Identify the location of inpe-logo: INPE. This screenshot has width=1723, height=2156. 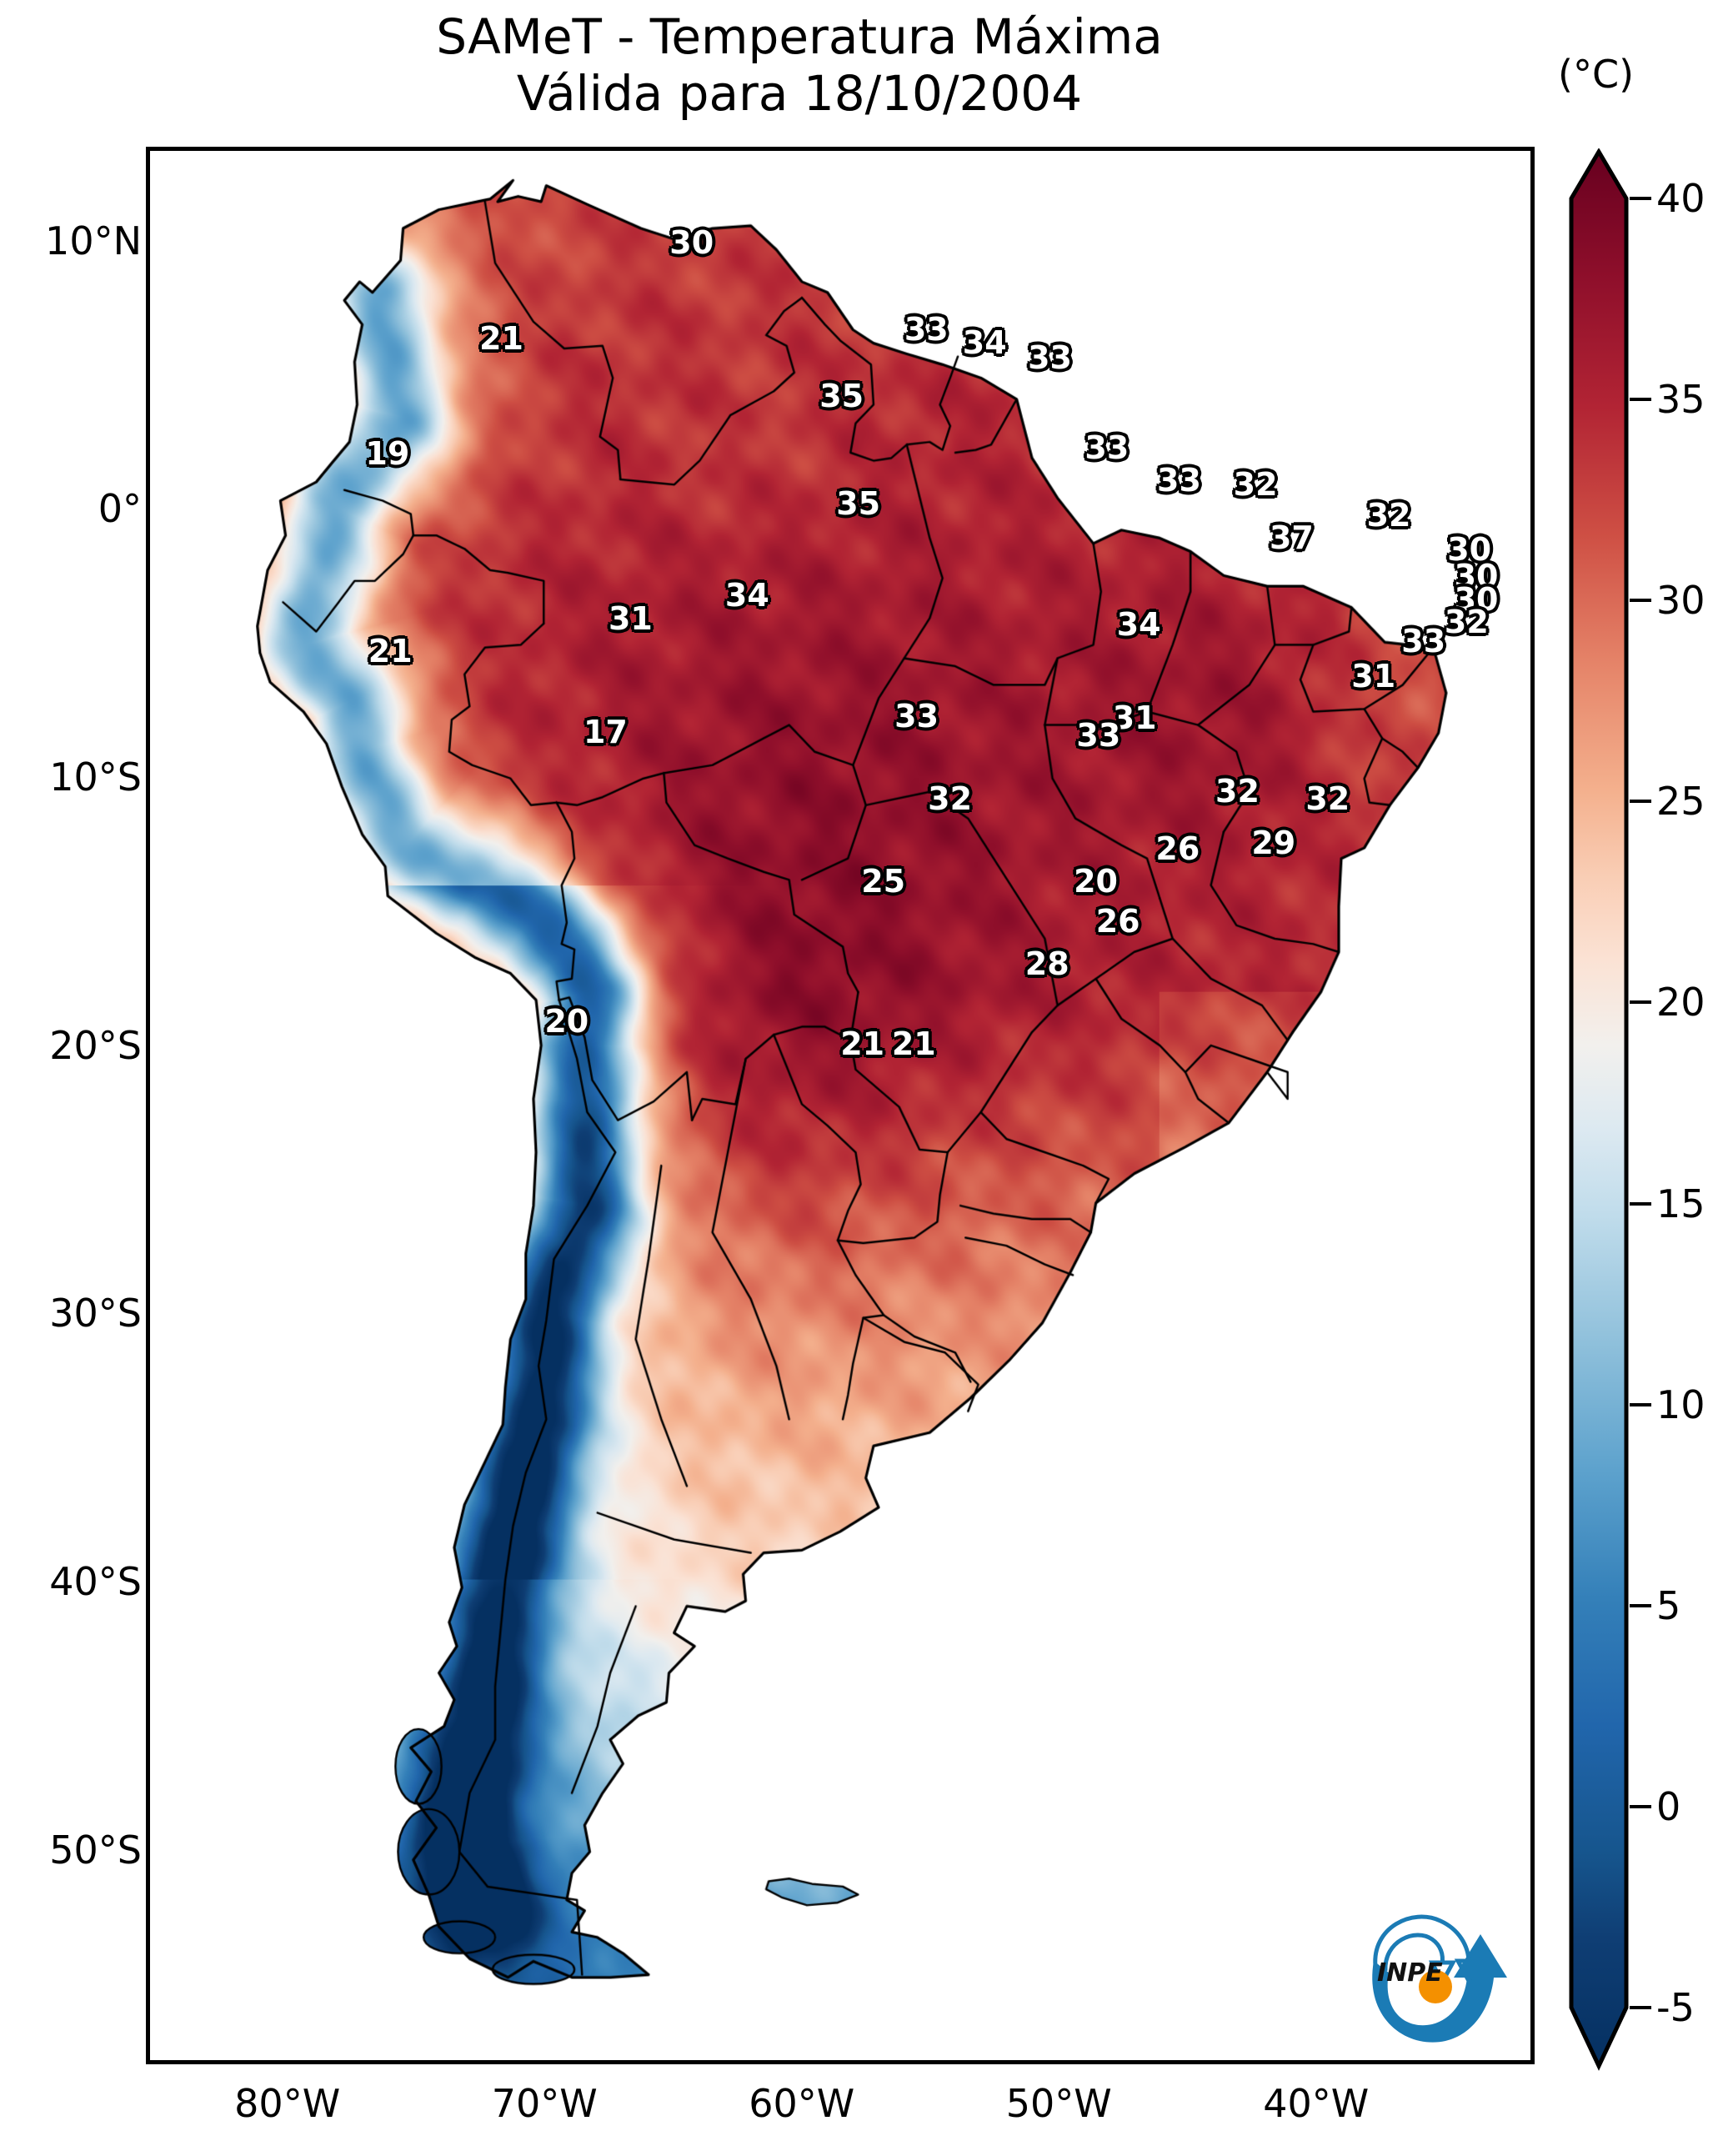
(1429, 1978).